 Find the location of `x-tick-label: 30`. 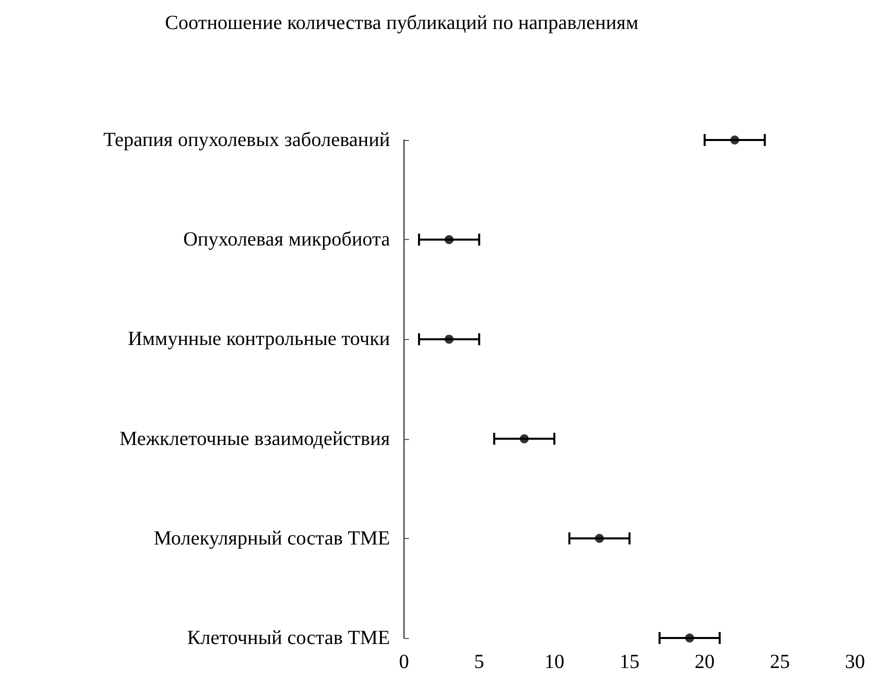

x-tick-label: 30 is located at coordinates (855, 662).